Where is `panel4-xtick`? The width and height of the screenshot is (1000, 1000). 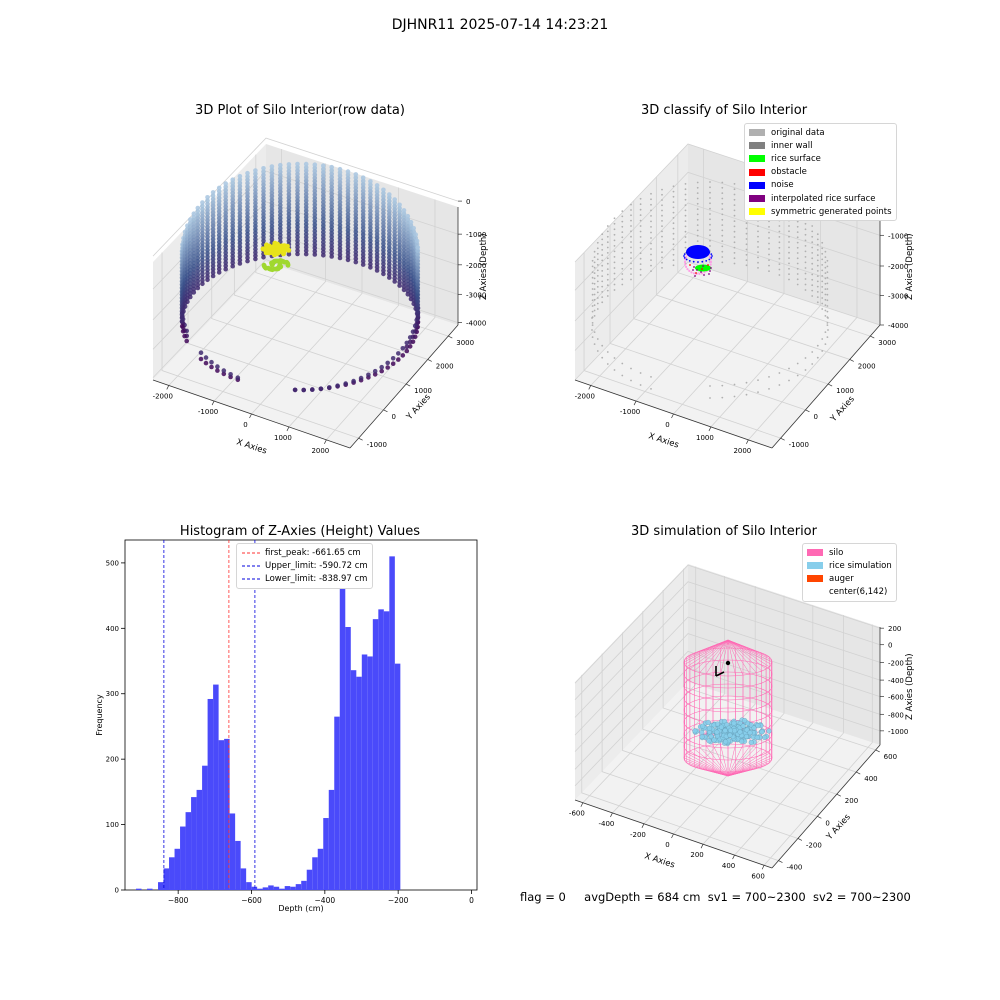 panel4-xtick is located at coordinates (611, 815).